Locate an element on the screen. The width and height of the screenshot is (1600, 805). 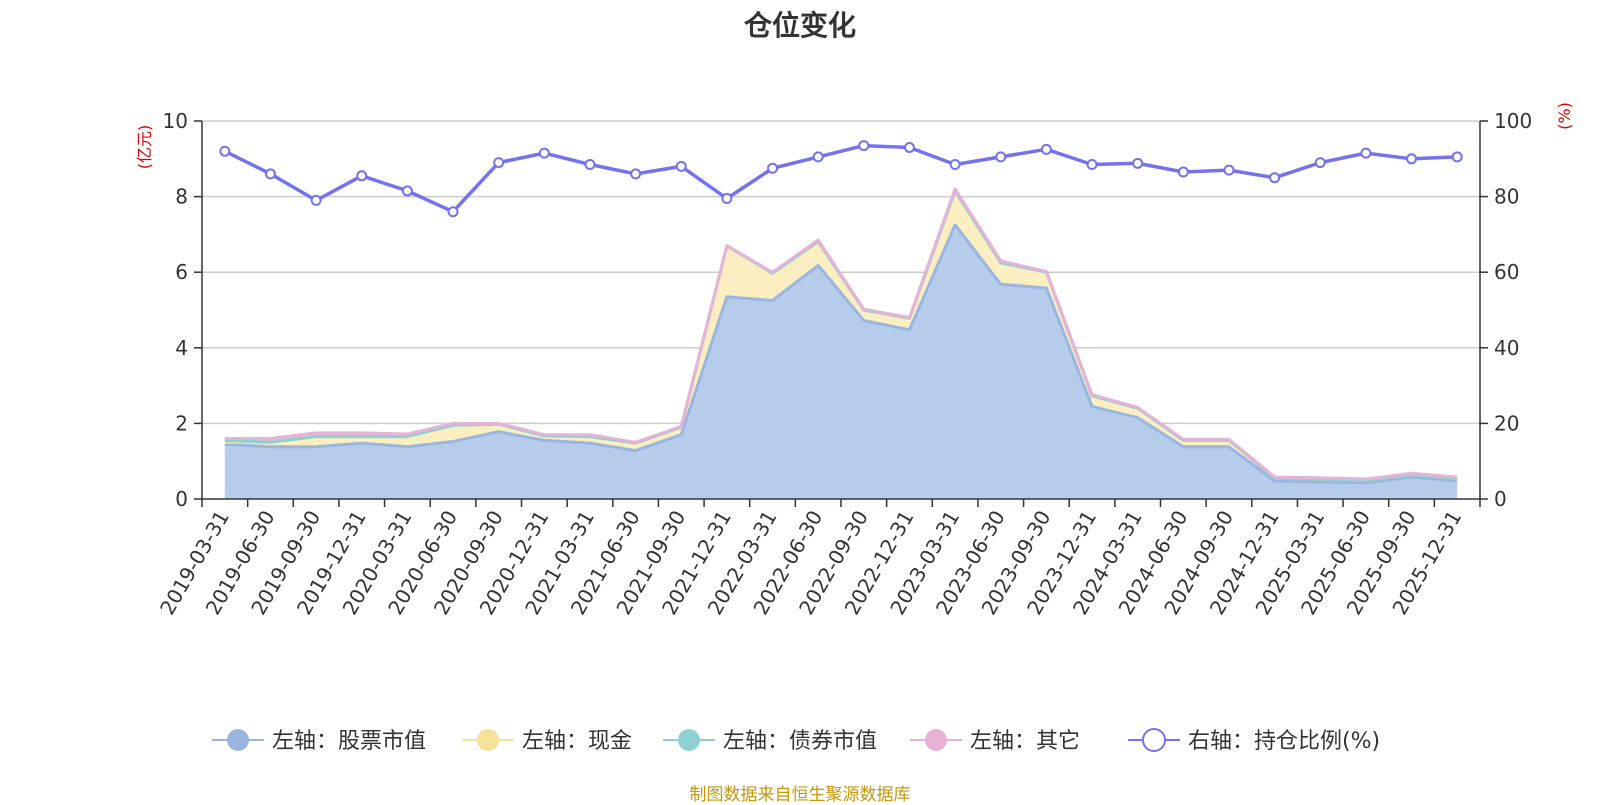
chart-title: 仓位变化 is located at coordinates (799, 25).